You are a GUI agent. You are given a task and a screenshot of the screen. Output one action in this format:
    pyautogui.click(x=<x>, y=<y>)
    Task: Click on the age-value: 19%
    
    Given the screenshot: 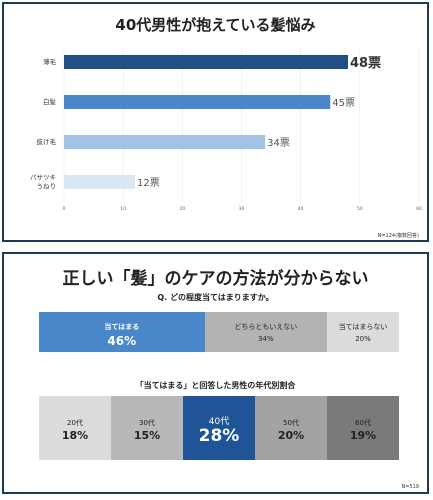 What is the action you would take?
    pyautogui.click(x=363, y=435)
    